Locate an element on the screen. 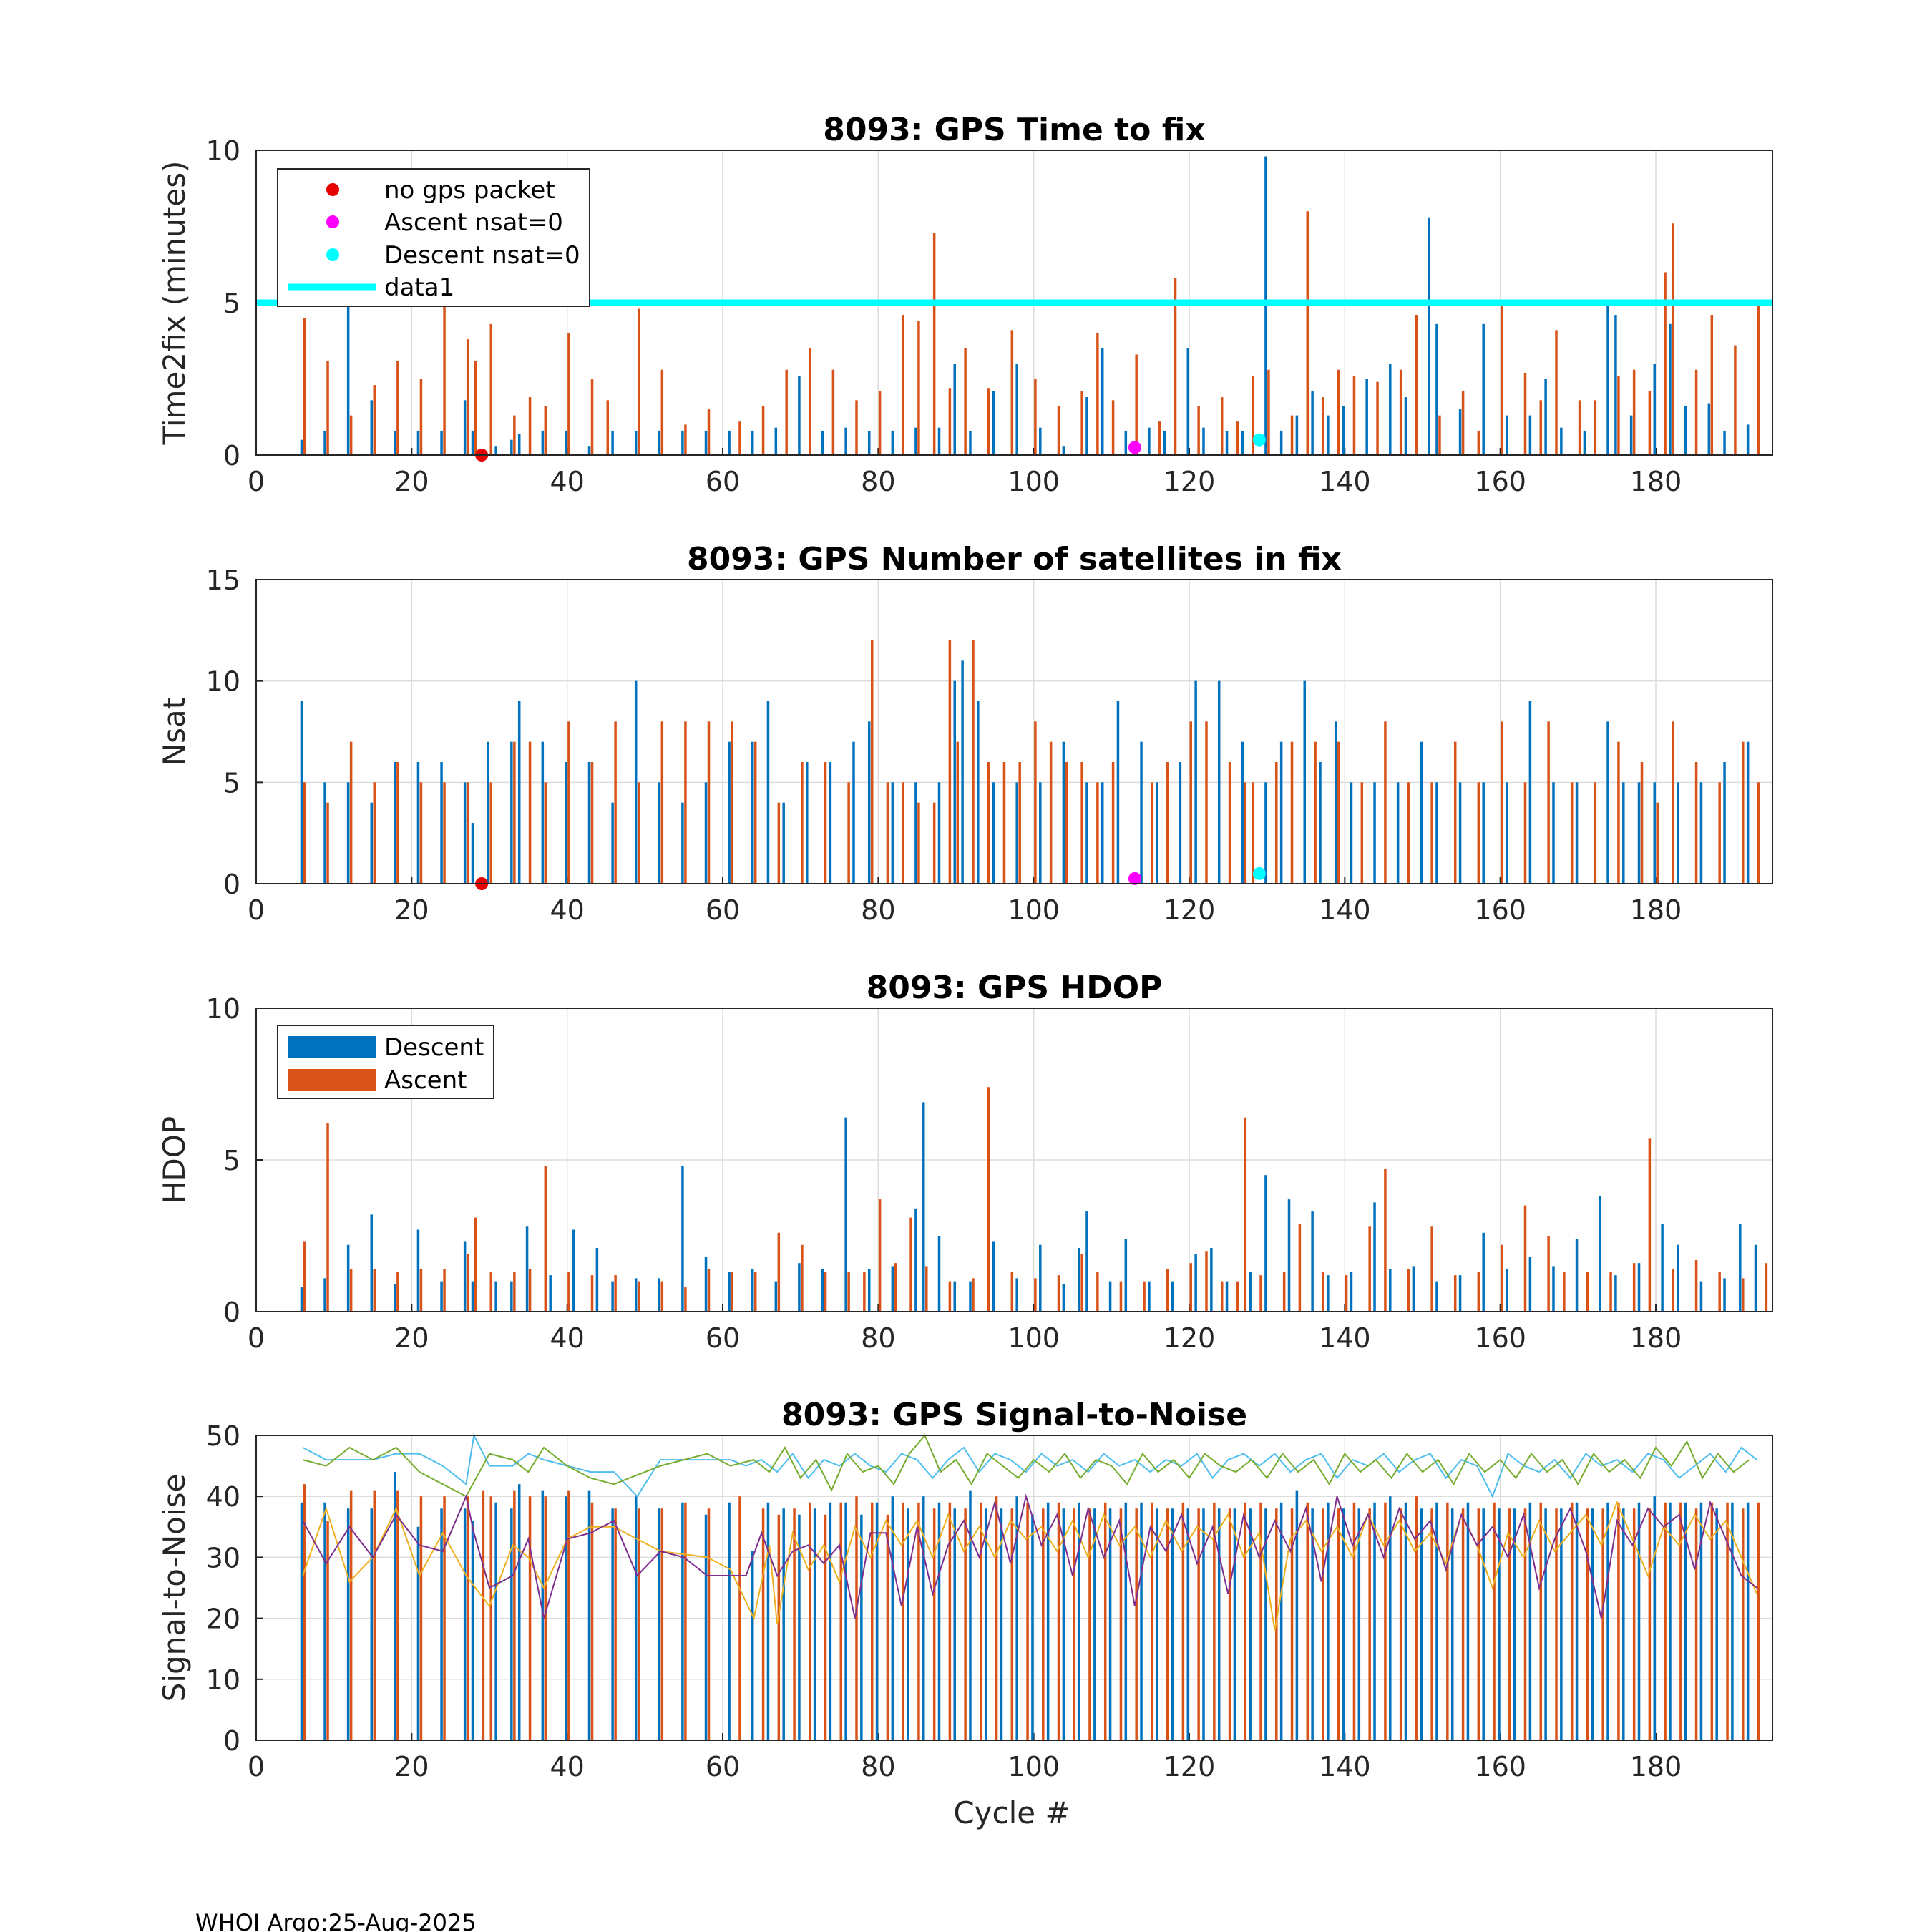 The image size is (1932, 1932). x-tick-label: 60 is located at coordinates (723, 1766).